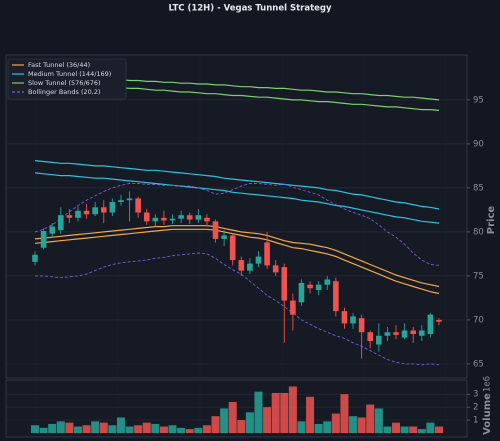 The image size is (500, 441). Describe the element at coordinates (478, 100) in the screenshot. I see `y-tick-label: 95` at that location.